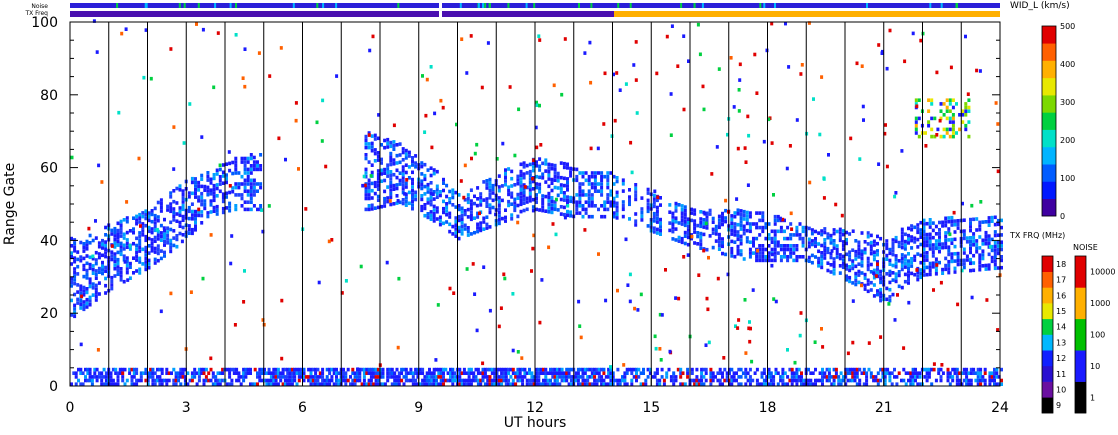 This screenshot has height=435, width=1118. What do you see at coordinates (49, 241) in the screenshot?
I see `y-tick-label: 40` at bounding box center [49, 241].